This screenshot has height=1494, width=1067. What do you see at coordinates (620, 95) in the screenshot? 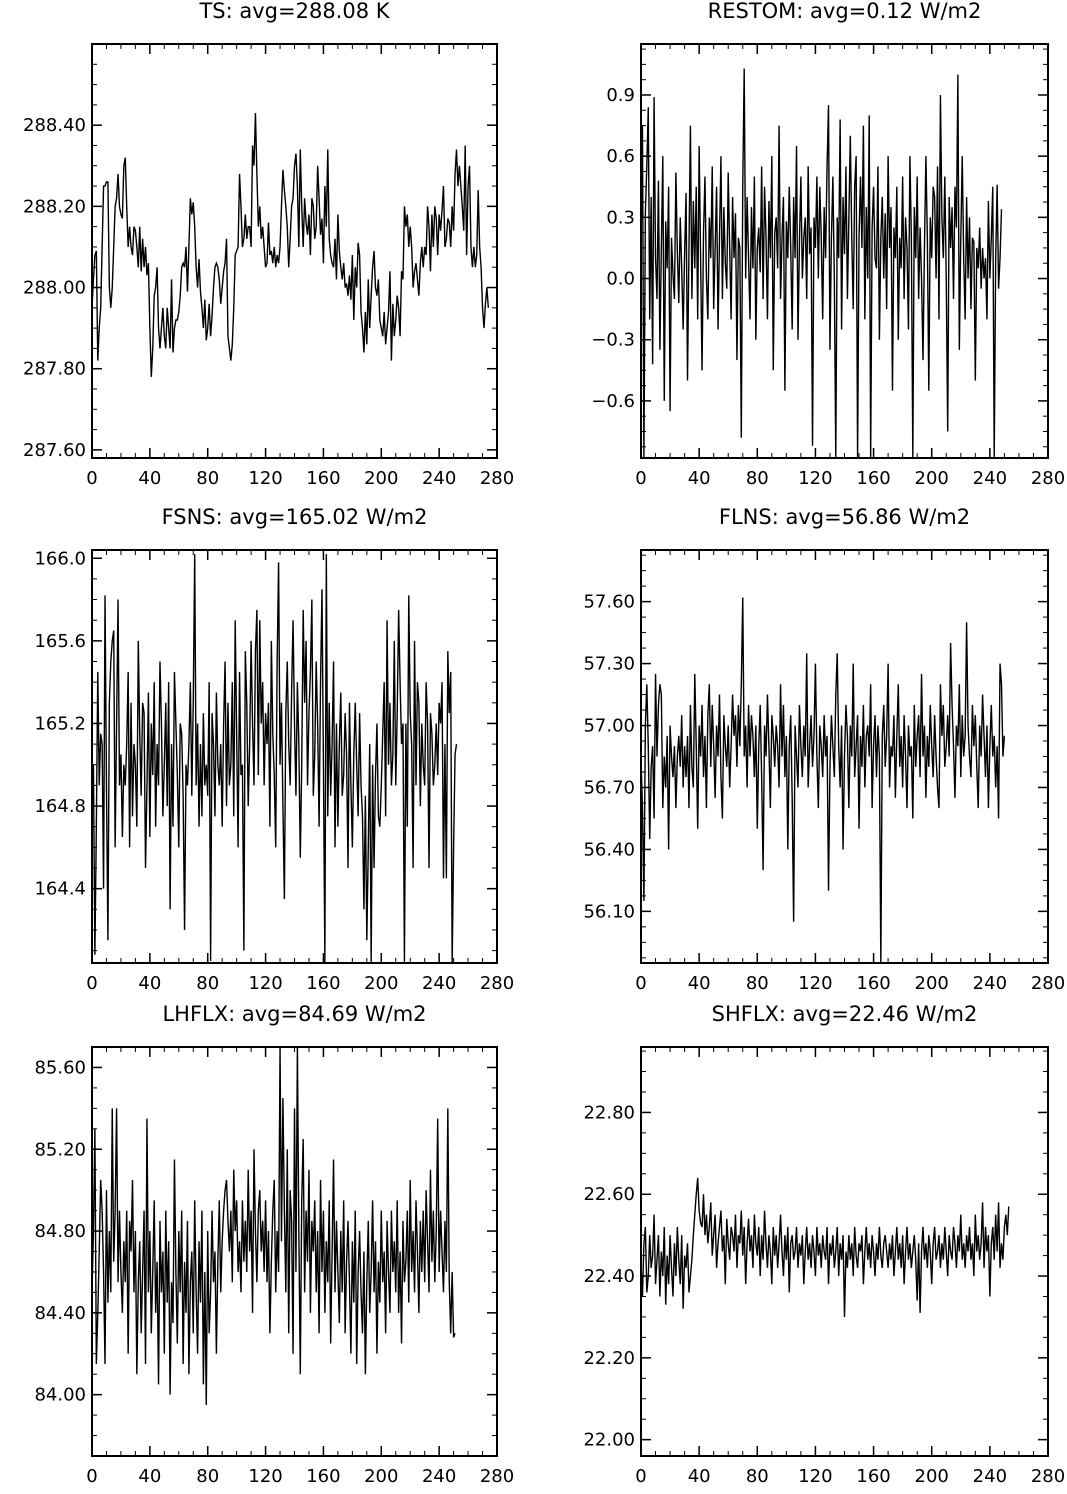
I see `y-tick-label: 0.9` at bounding box center [620, 95].